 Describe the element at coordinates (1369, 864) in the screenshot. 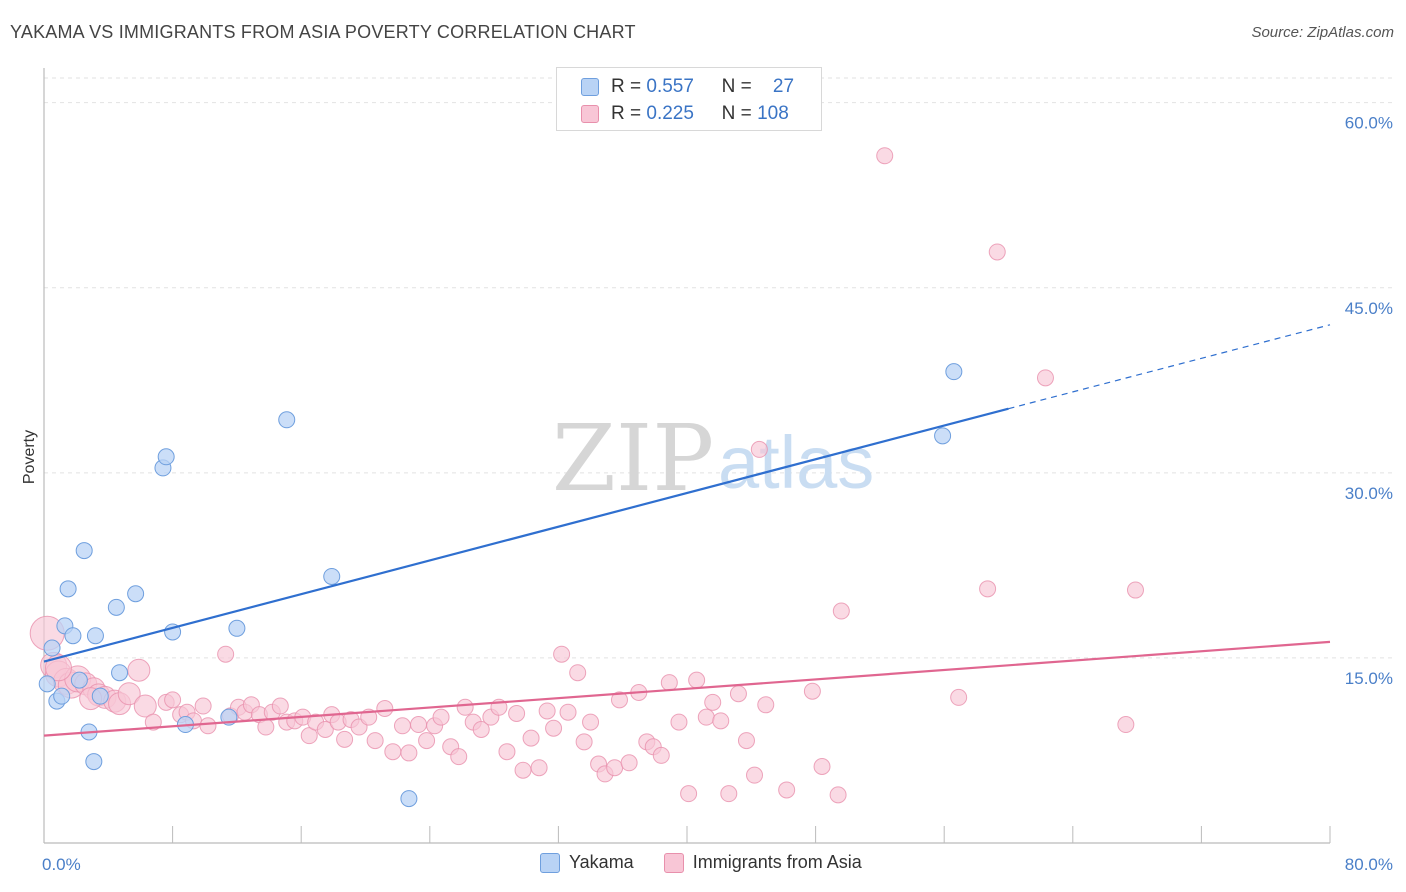

I see `x-tick-label: 80.0%` at that location.